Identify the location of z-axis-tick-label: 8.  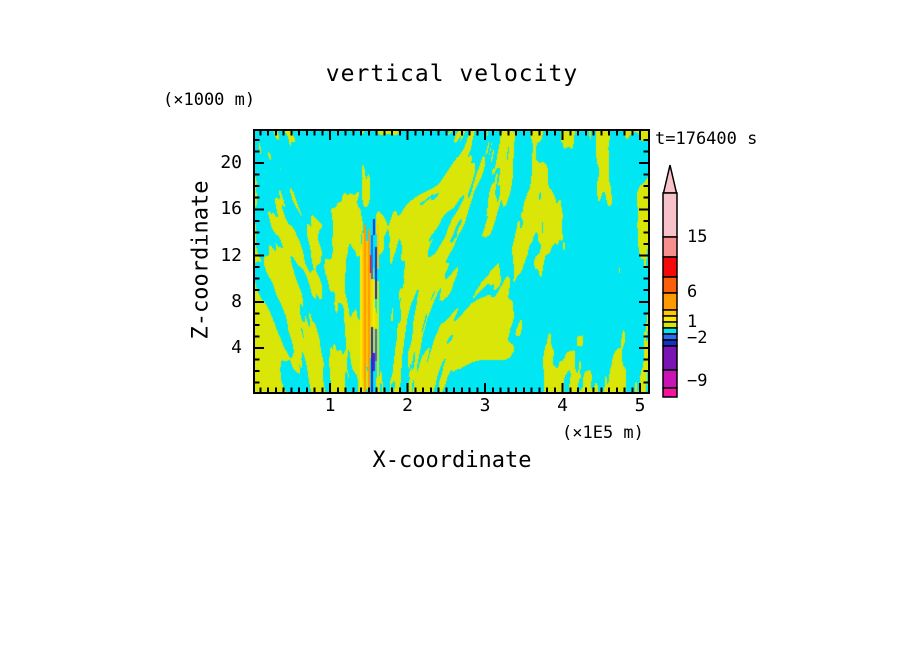
(236, 301).